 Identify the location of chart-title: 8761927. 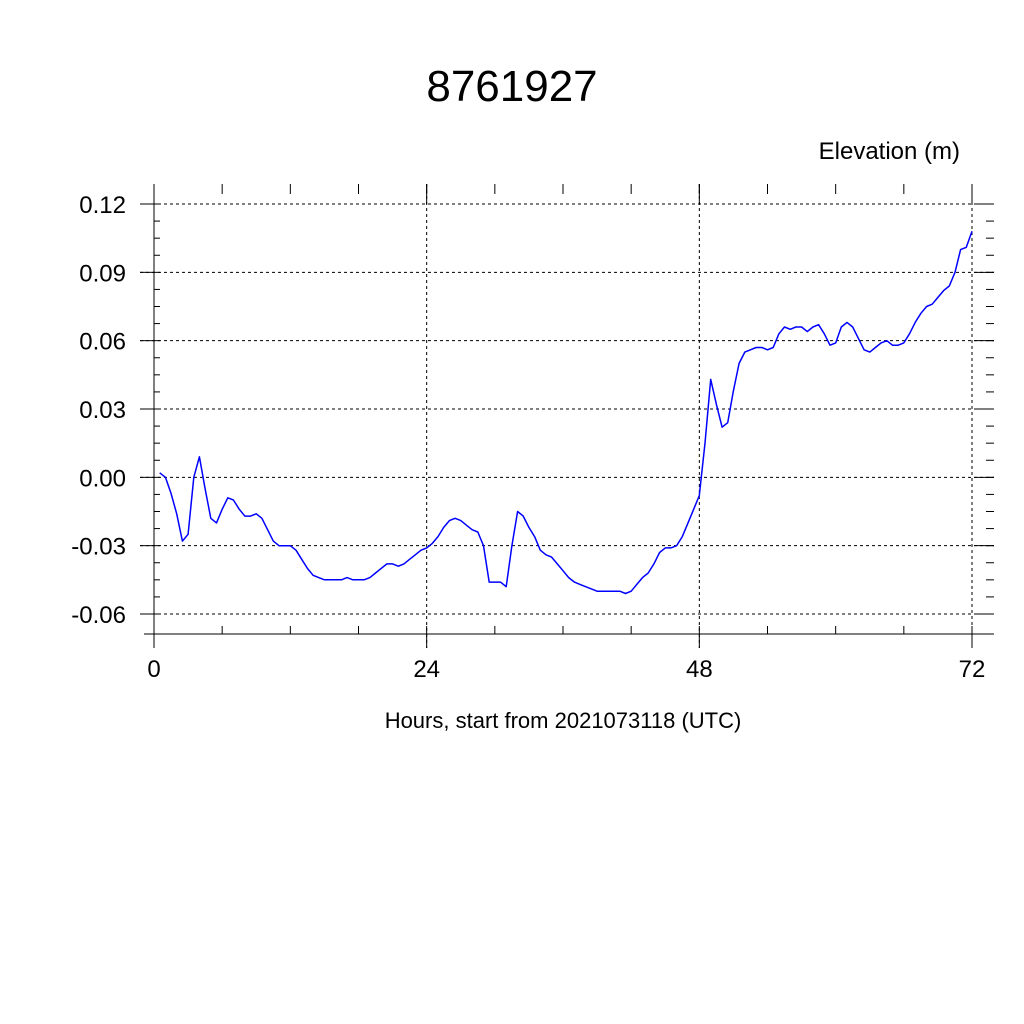
(512, 86).